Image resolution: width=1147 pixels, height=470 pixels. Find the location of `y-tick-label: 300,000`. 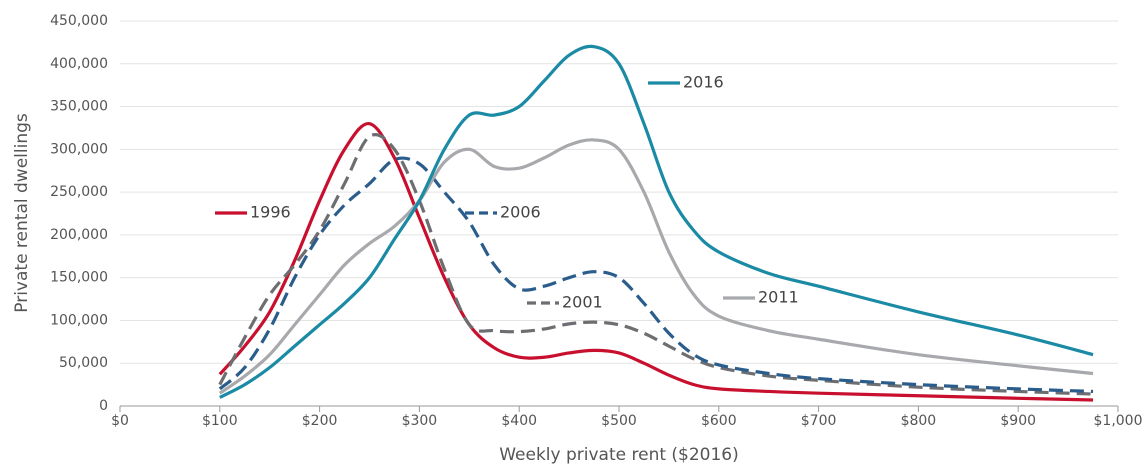

y-tick-label: 300,000 is located at coordinates (79, 149).